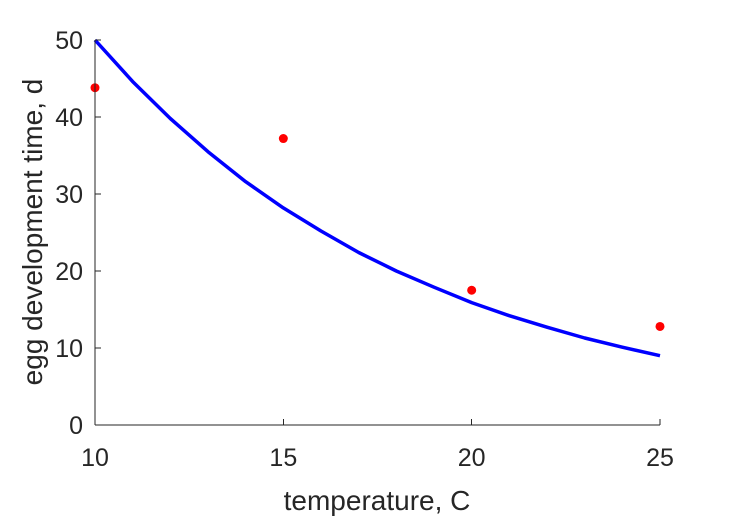  What do you see at coordinates (69, 349) in the screenshot?
I see `y-tick-label: 10` at bounding box center [69, 349].